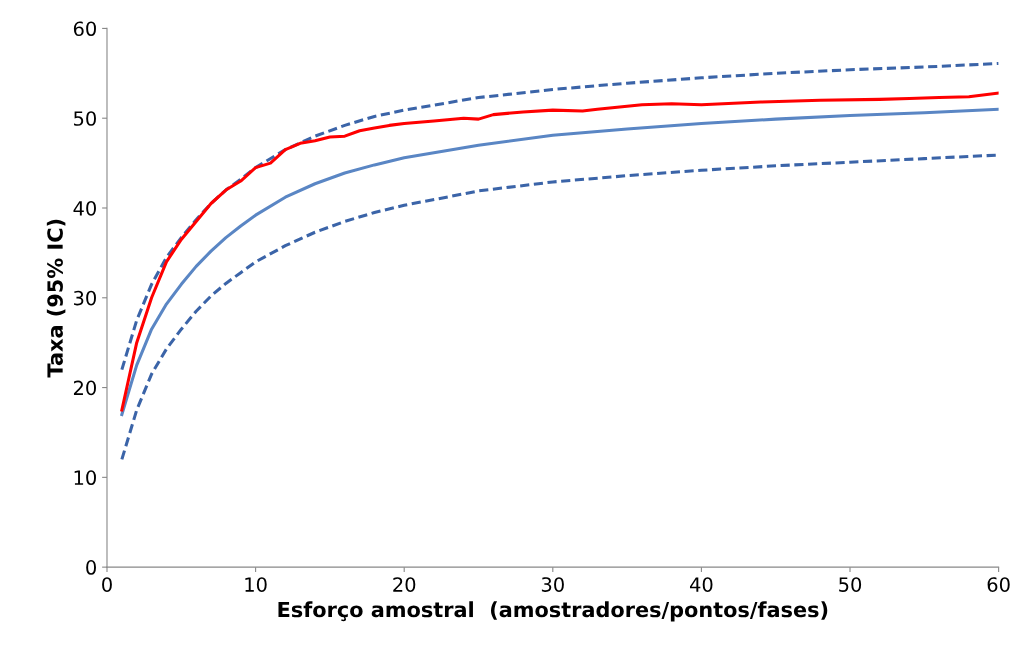 The image size is (1019, 661). I want to click on y-tick-label: 30, so click(85, 298).